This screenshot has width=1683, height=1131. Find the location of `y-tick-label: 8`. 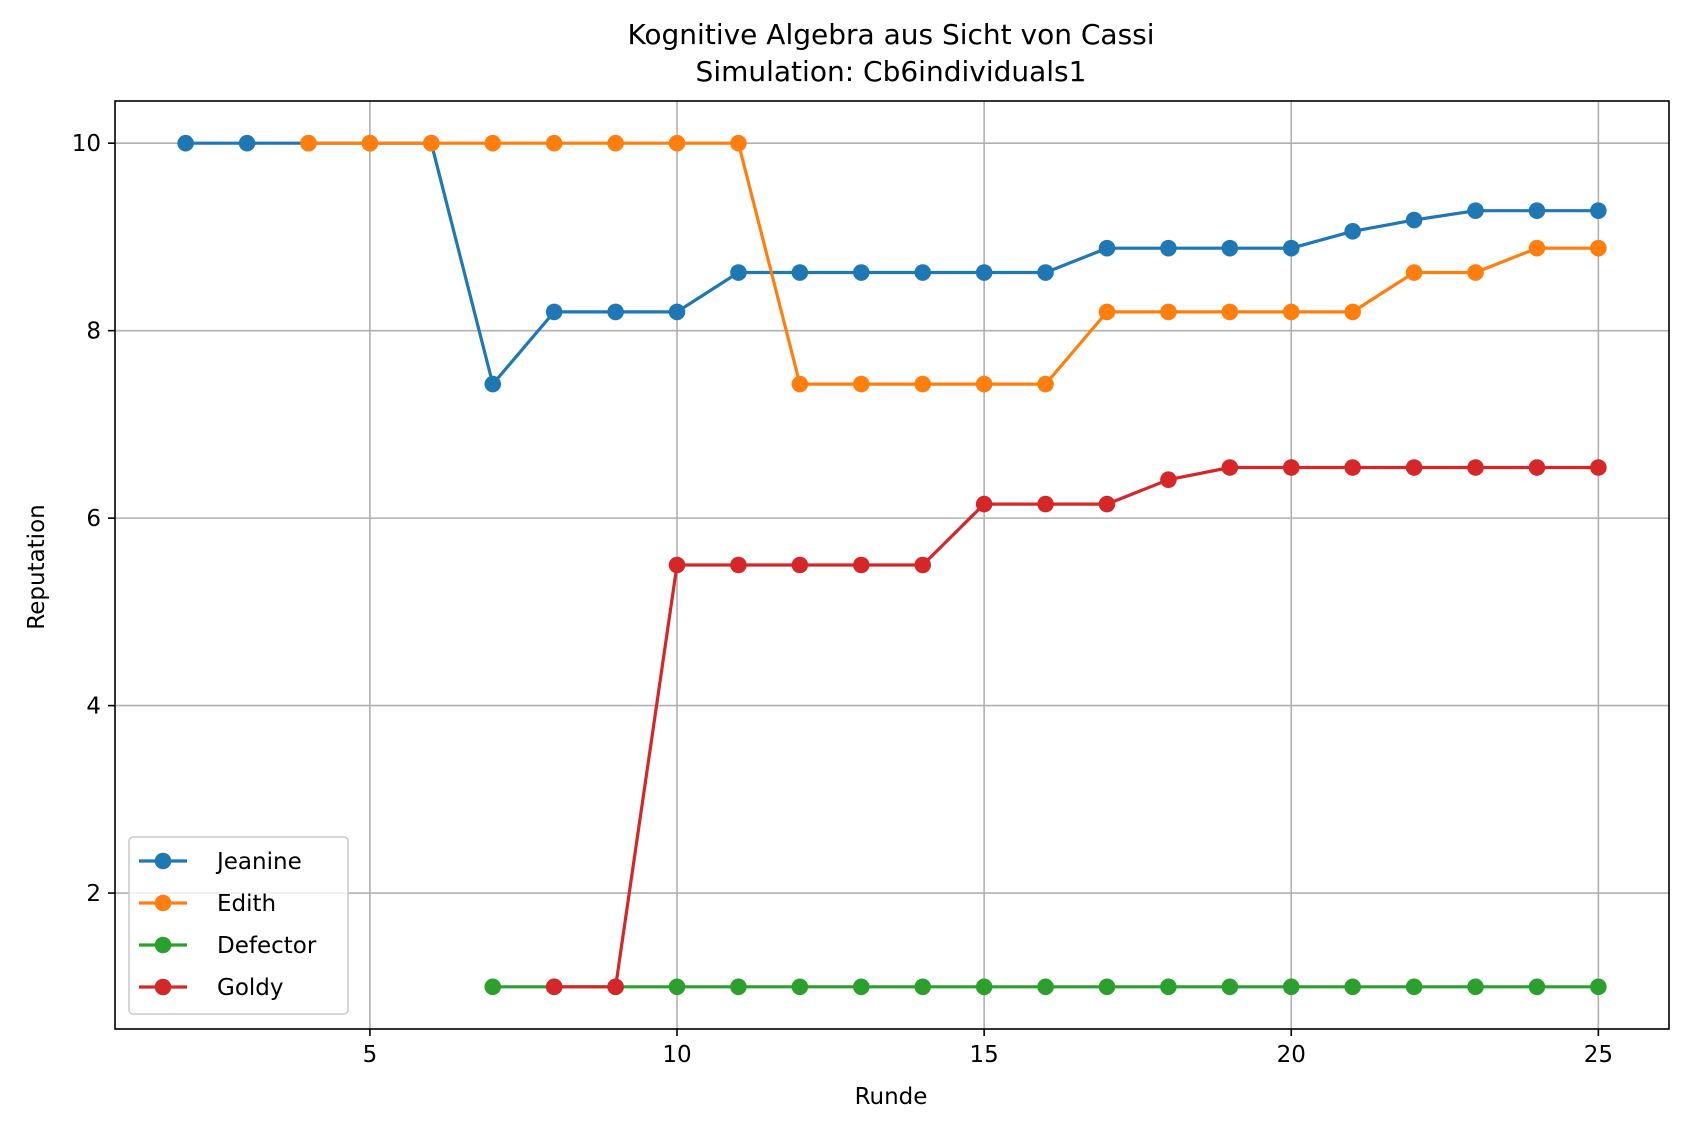

y-tick-label: 8 is located at coordinates (93, 332).